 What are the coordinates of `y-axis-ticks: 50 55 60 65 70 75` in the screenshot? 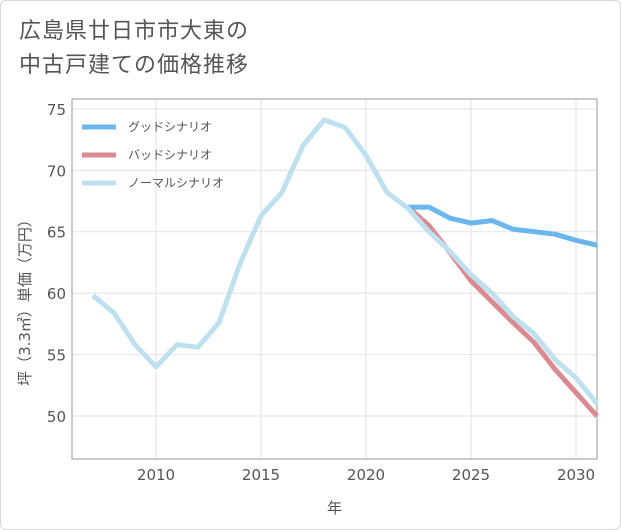 It's located at (56, 263).